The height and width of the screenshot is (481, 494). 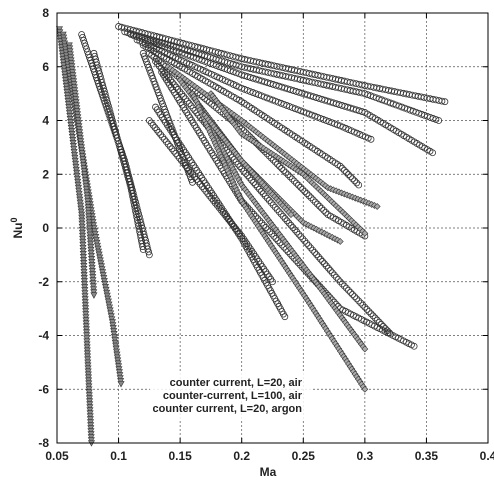 I want to click on legend-background, so click(x=231, y=396).